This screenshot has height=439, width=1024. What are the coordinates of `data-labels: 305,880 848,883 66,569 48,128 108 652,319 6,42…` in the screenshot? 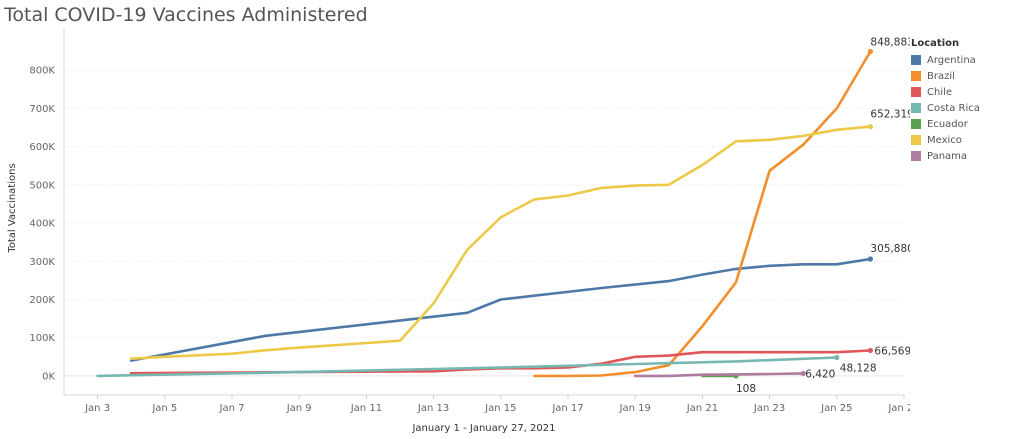 It's located at (823, 216).